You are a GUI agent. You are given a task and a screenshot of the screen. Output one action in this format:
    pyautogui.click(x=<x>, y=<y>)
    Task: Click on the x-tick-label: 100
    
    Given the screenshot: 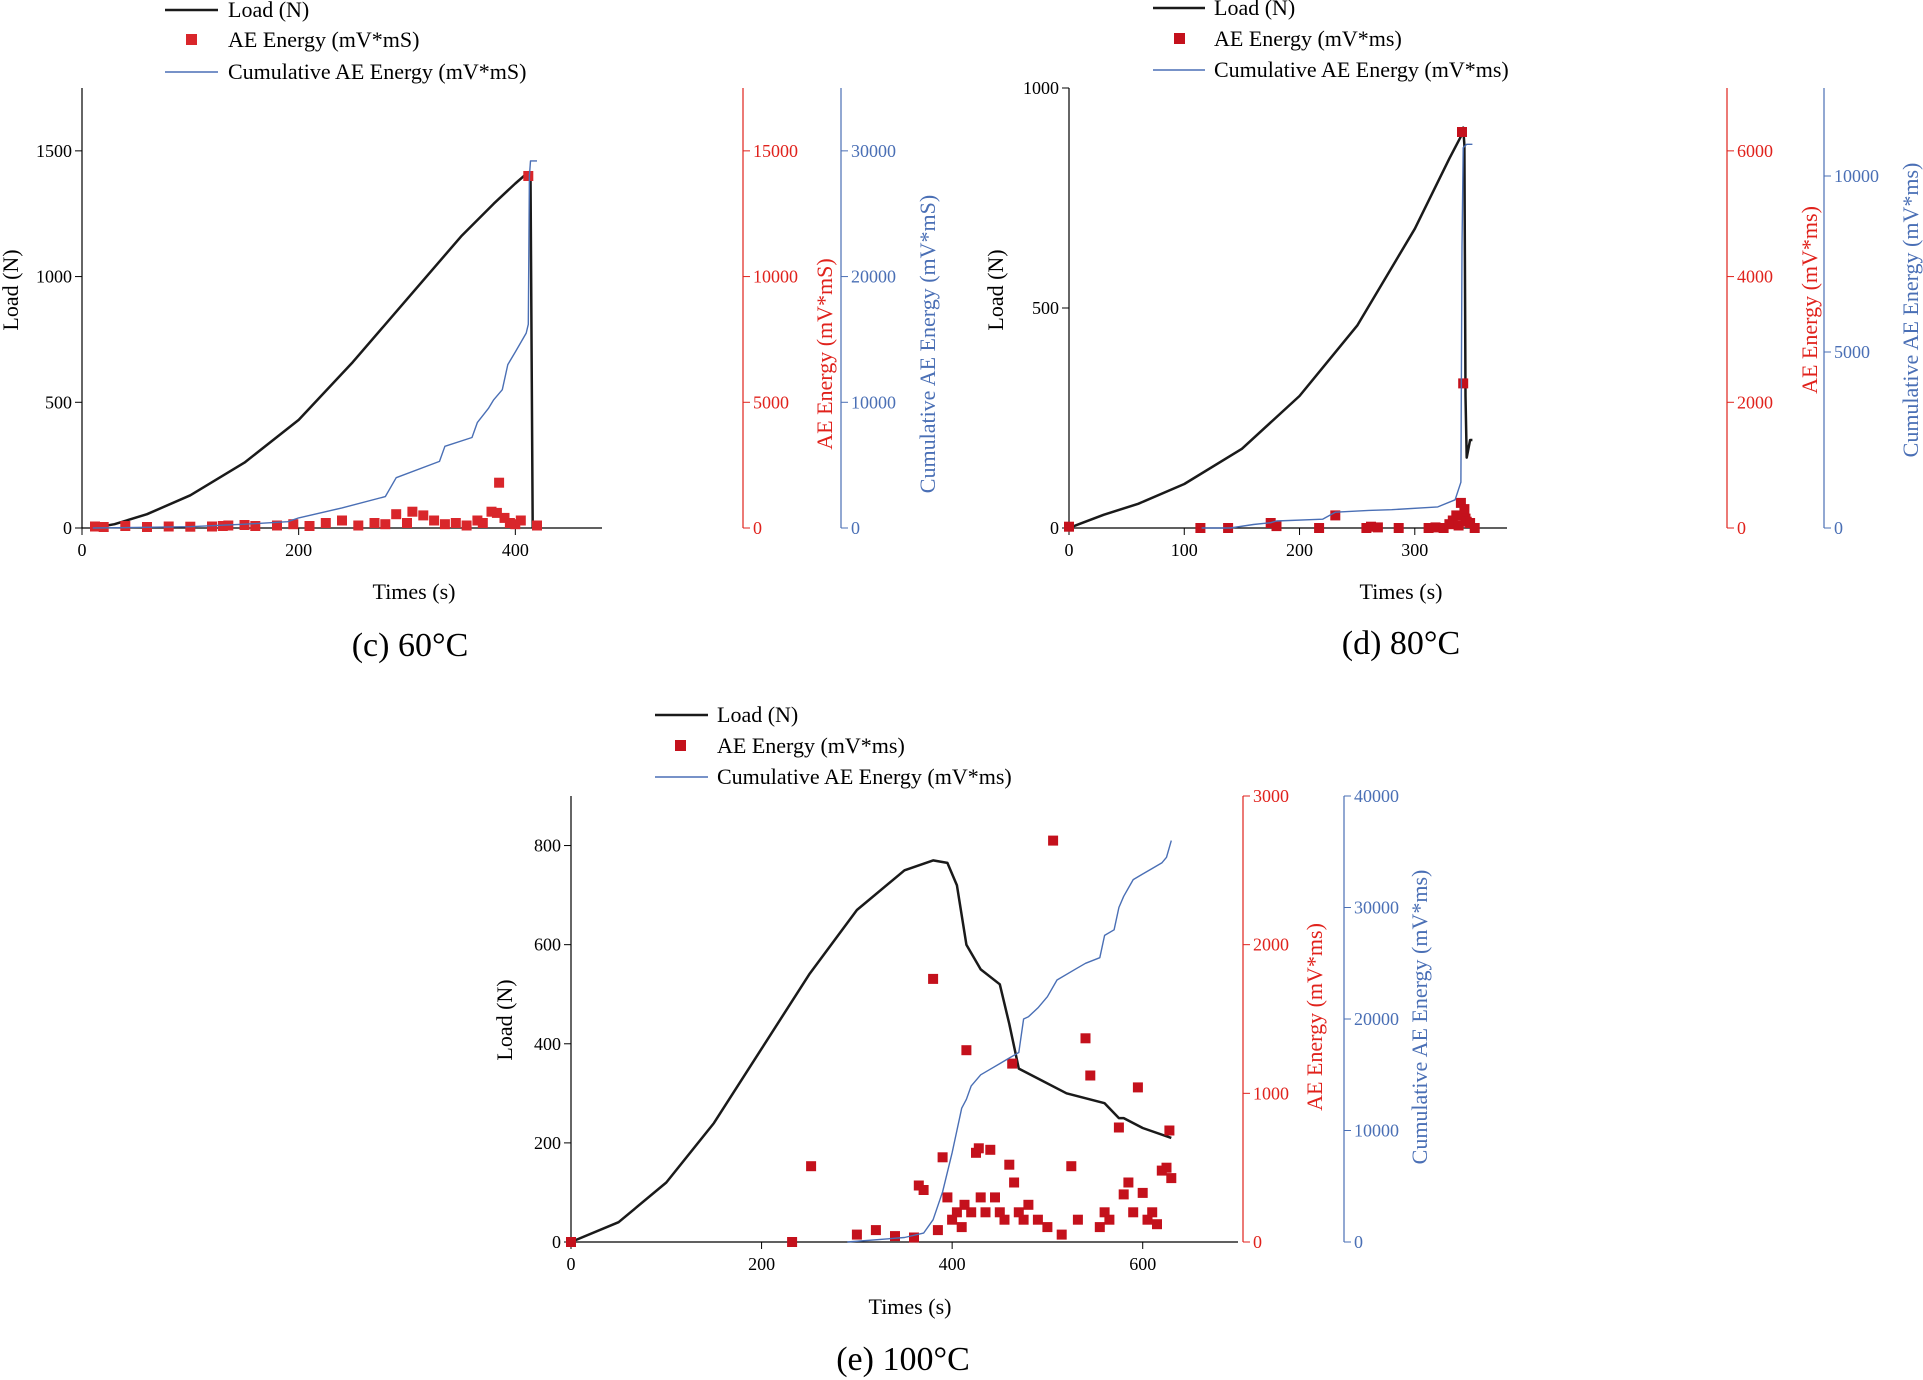 What is the action you would take?
    pyautogui.click(x=1184, y=550)
    